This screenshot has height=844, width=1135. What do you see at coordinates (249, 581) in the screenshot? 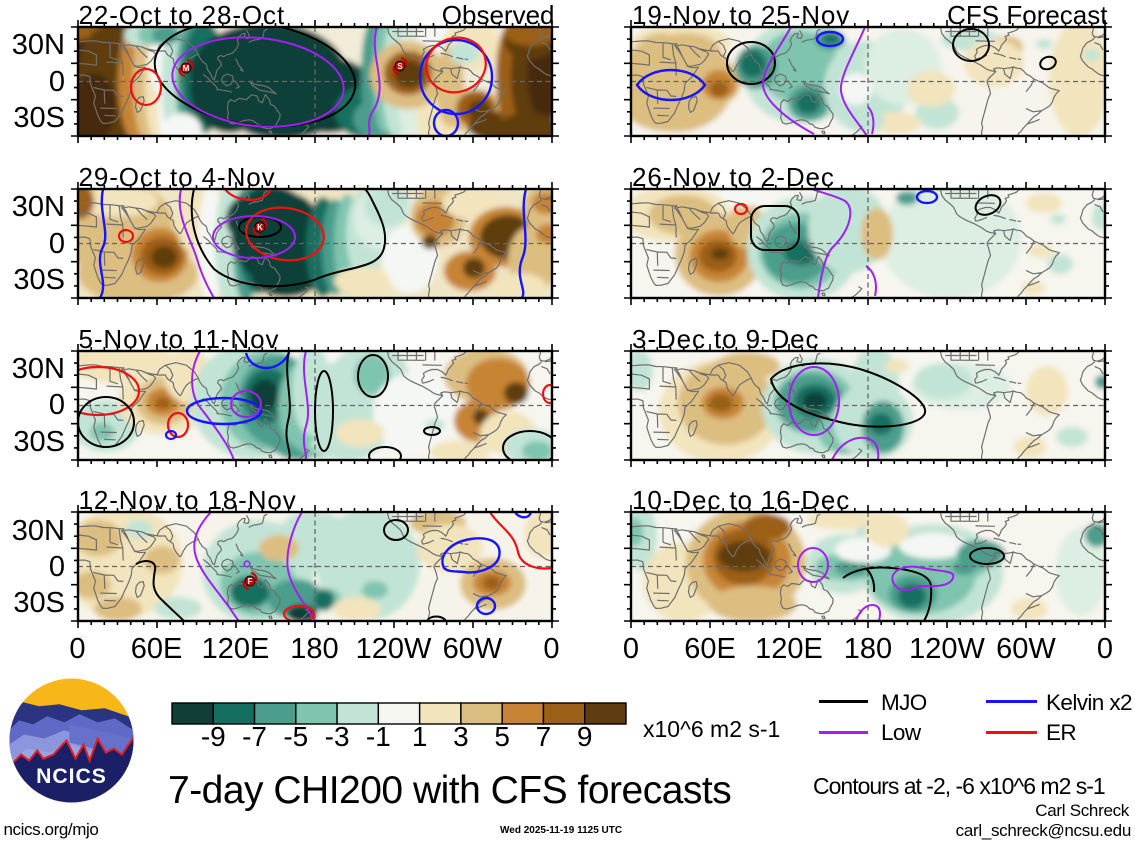
I see `svg-text: F` at bounding box center [249, 581].